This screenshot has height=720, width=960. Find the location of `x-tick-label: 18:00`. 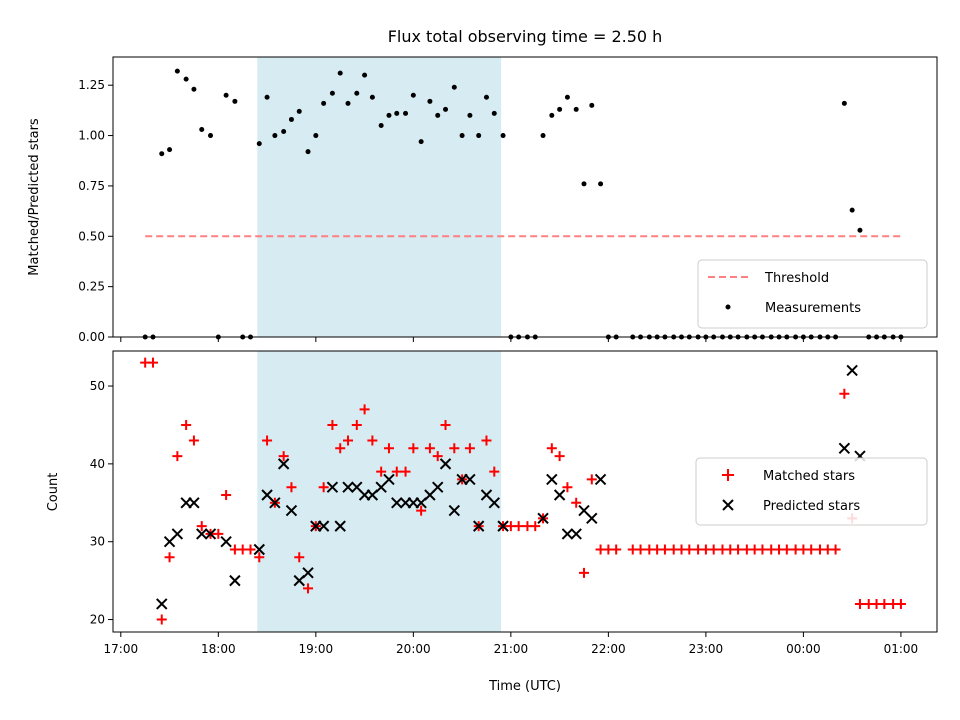

x-tick-label: 18:00 is located at coordinates (218, 649).